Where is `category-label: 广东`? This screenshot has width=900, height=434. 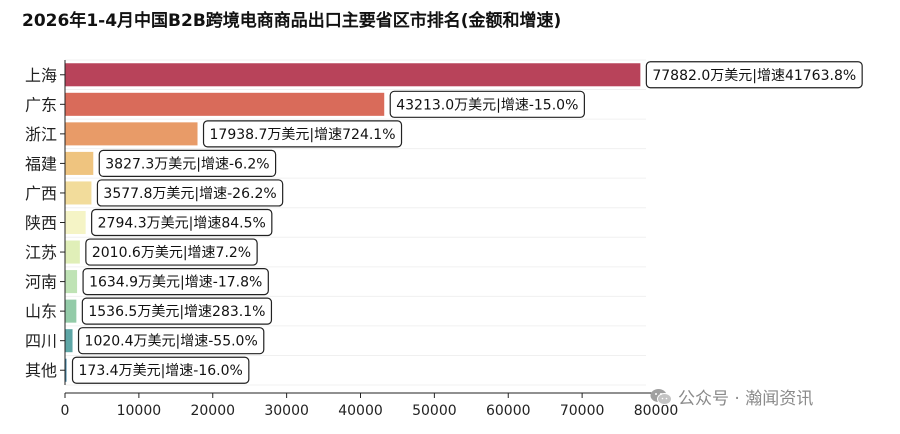
category-label: 广东 is located at coordinates (41, 104).